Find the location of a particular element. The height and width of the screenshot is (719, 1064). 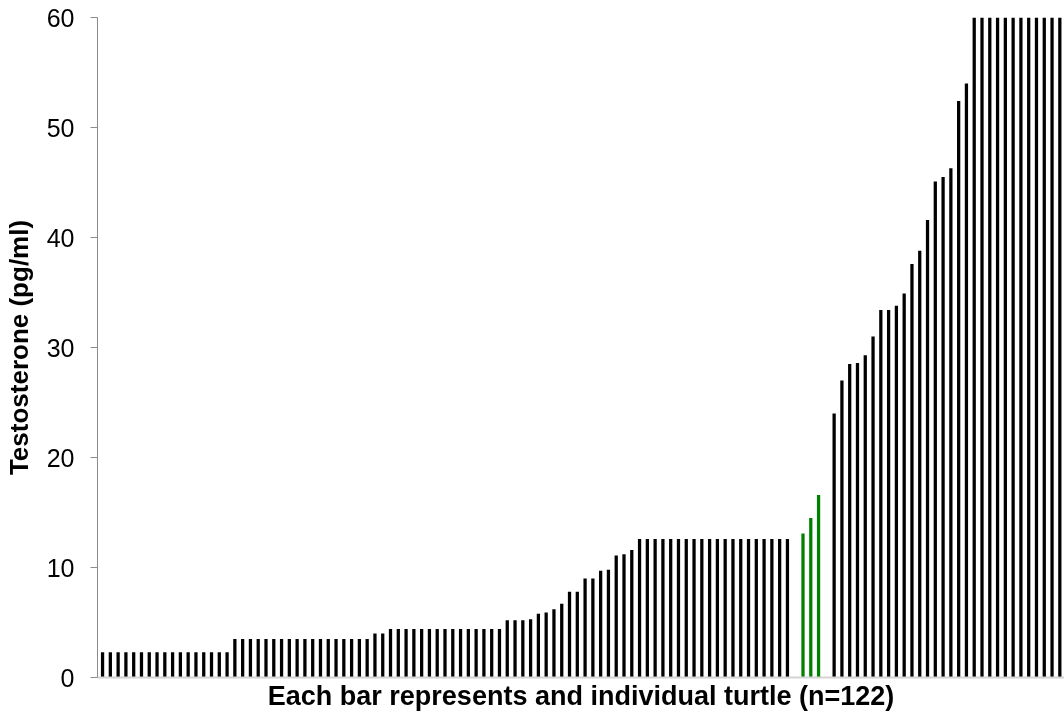

y-tick-label: 30 is located at coordinates (60, 347).